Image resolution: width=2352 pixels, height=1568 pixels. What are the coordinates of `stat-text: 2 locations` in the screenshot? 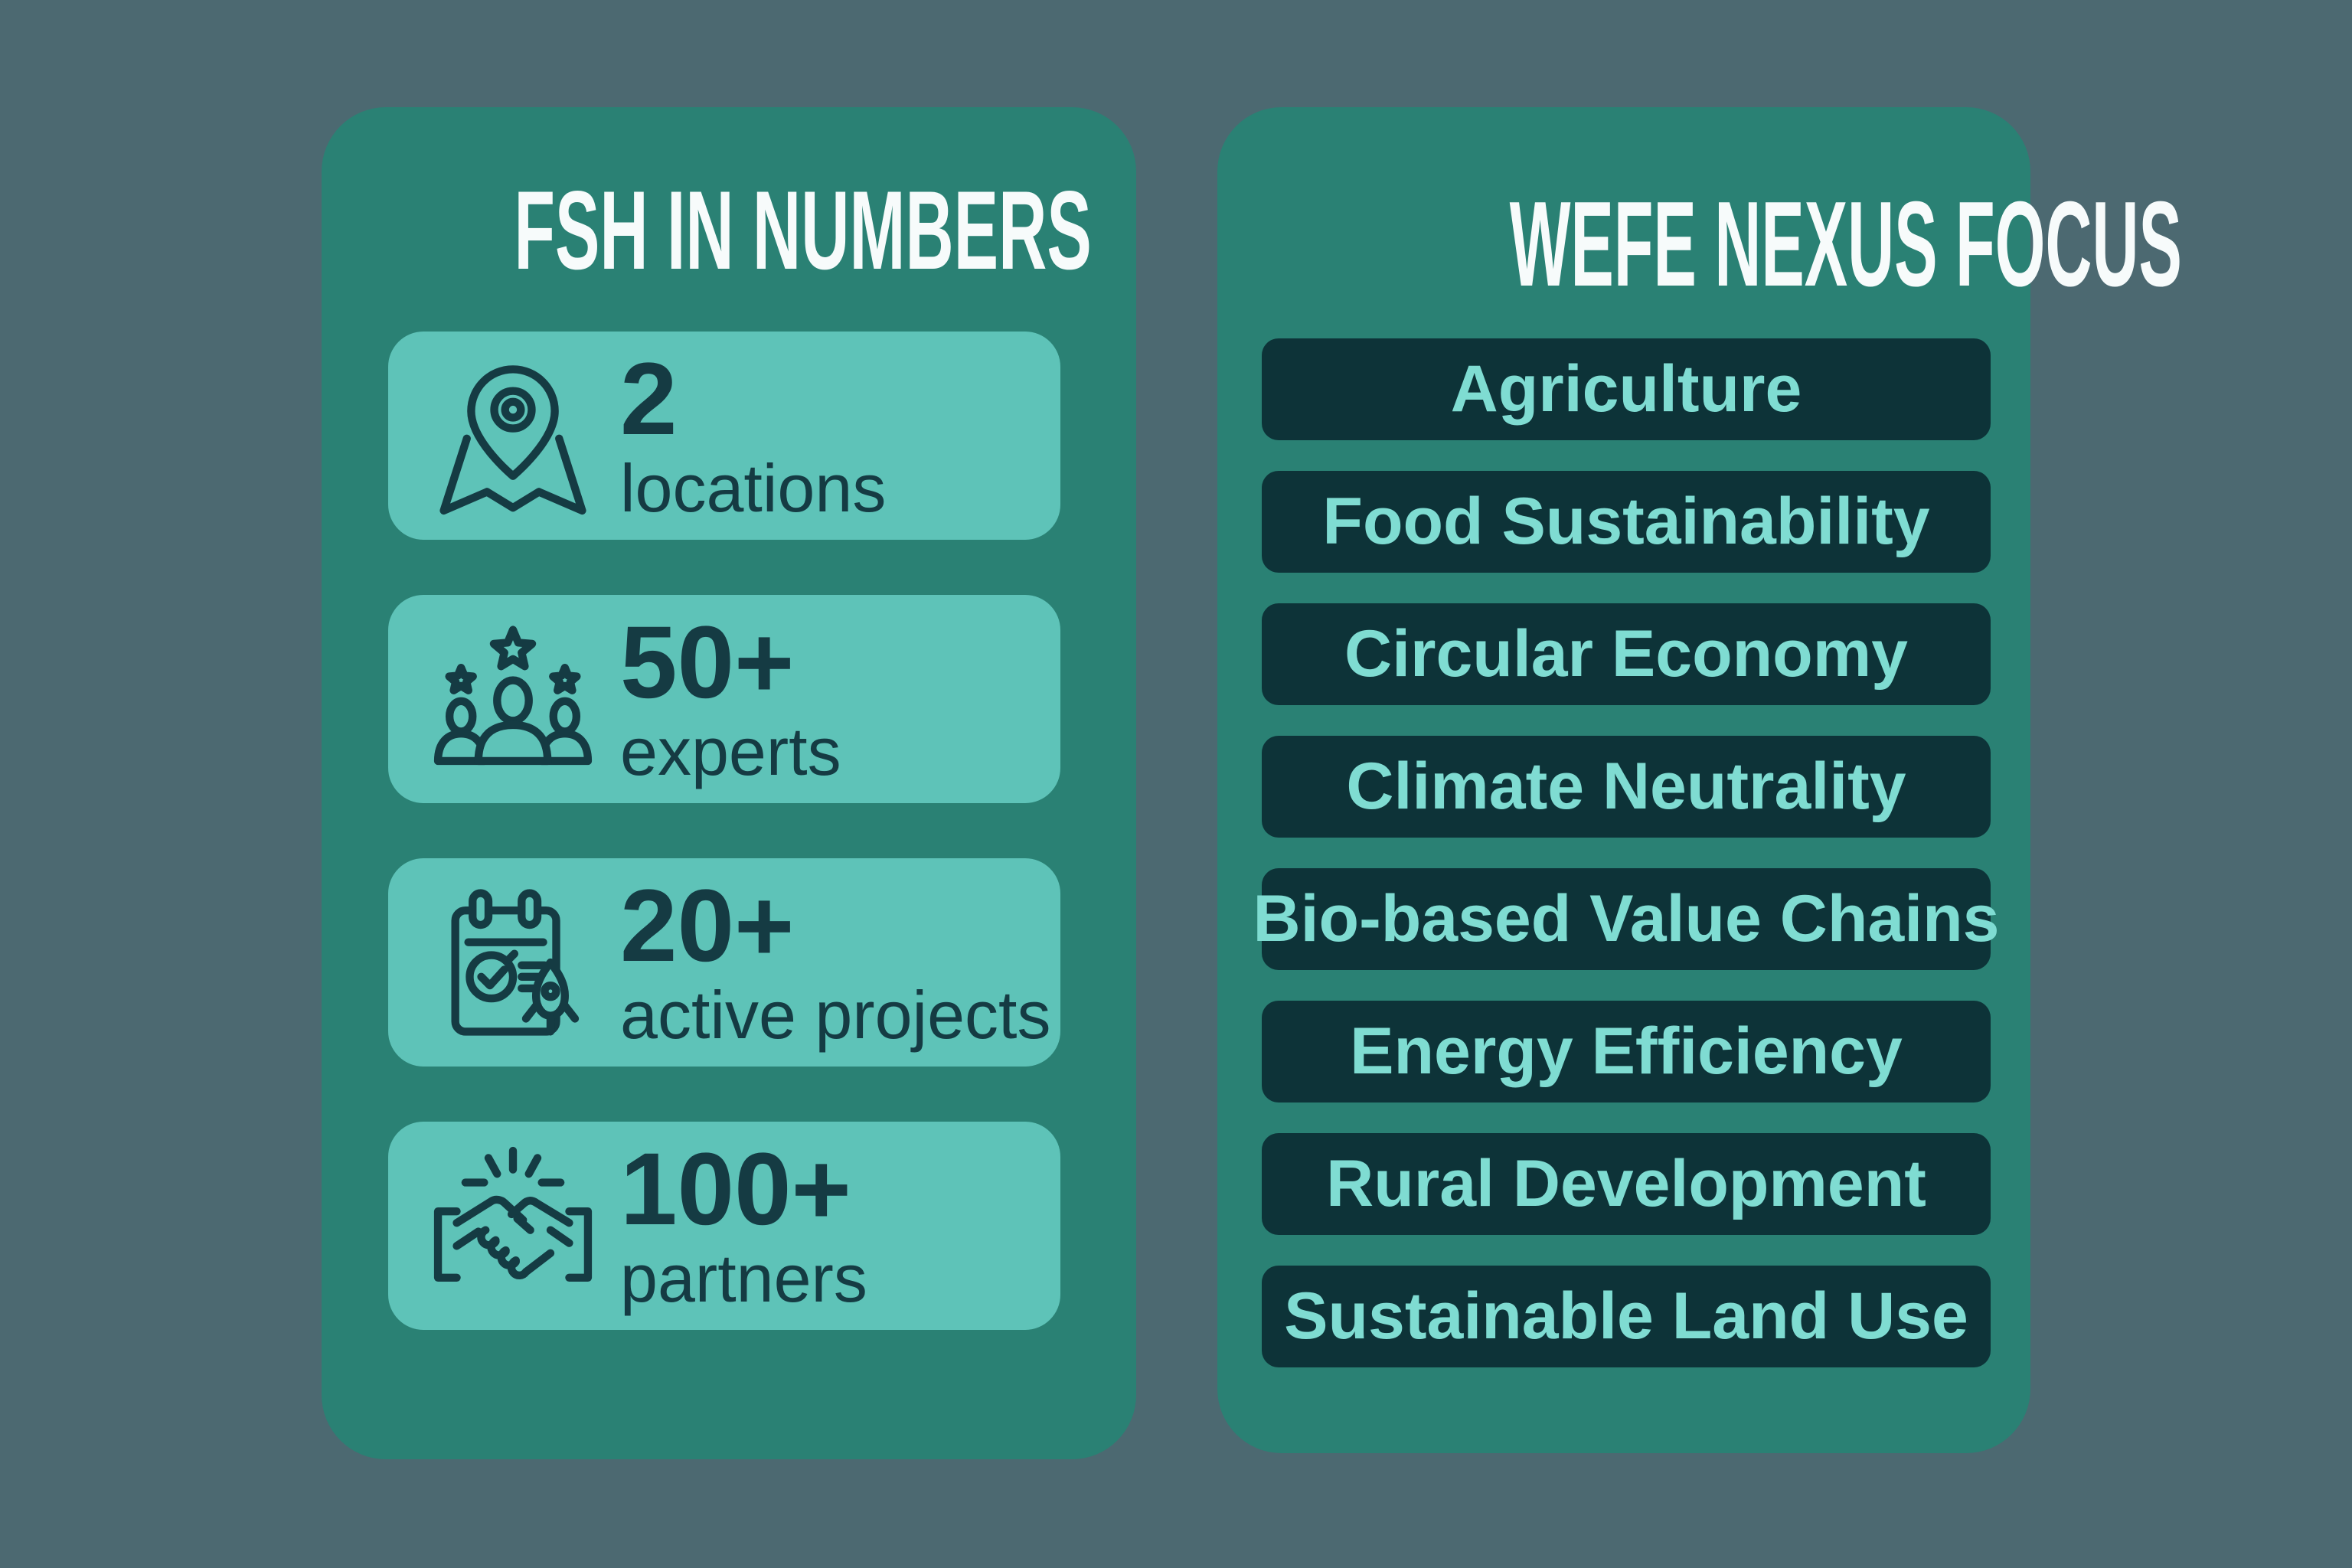 It's located at (753, 435).